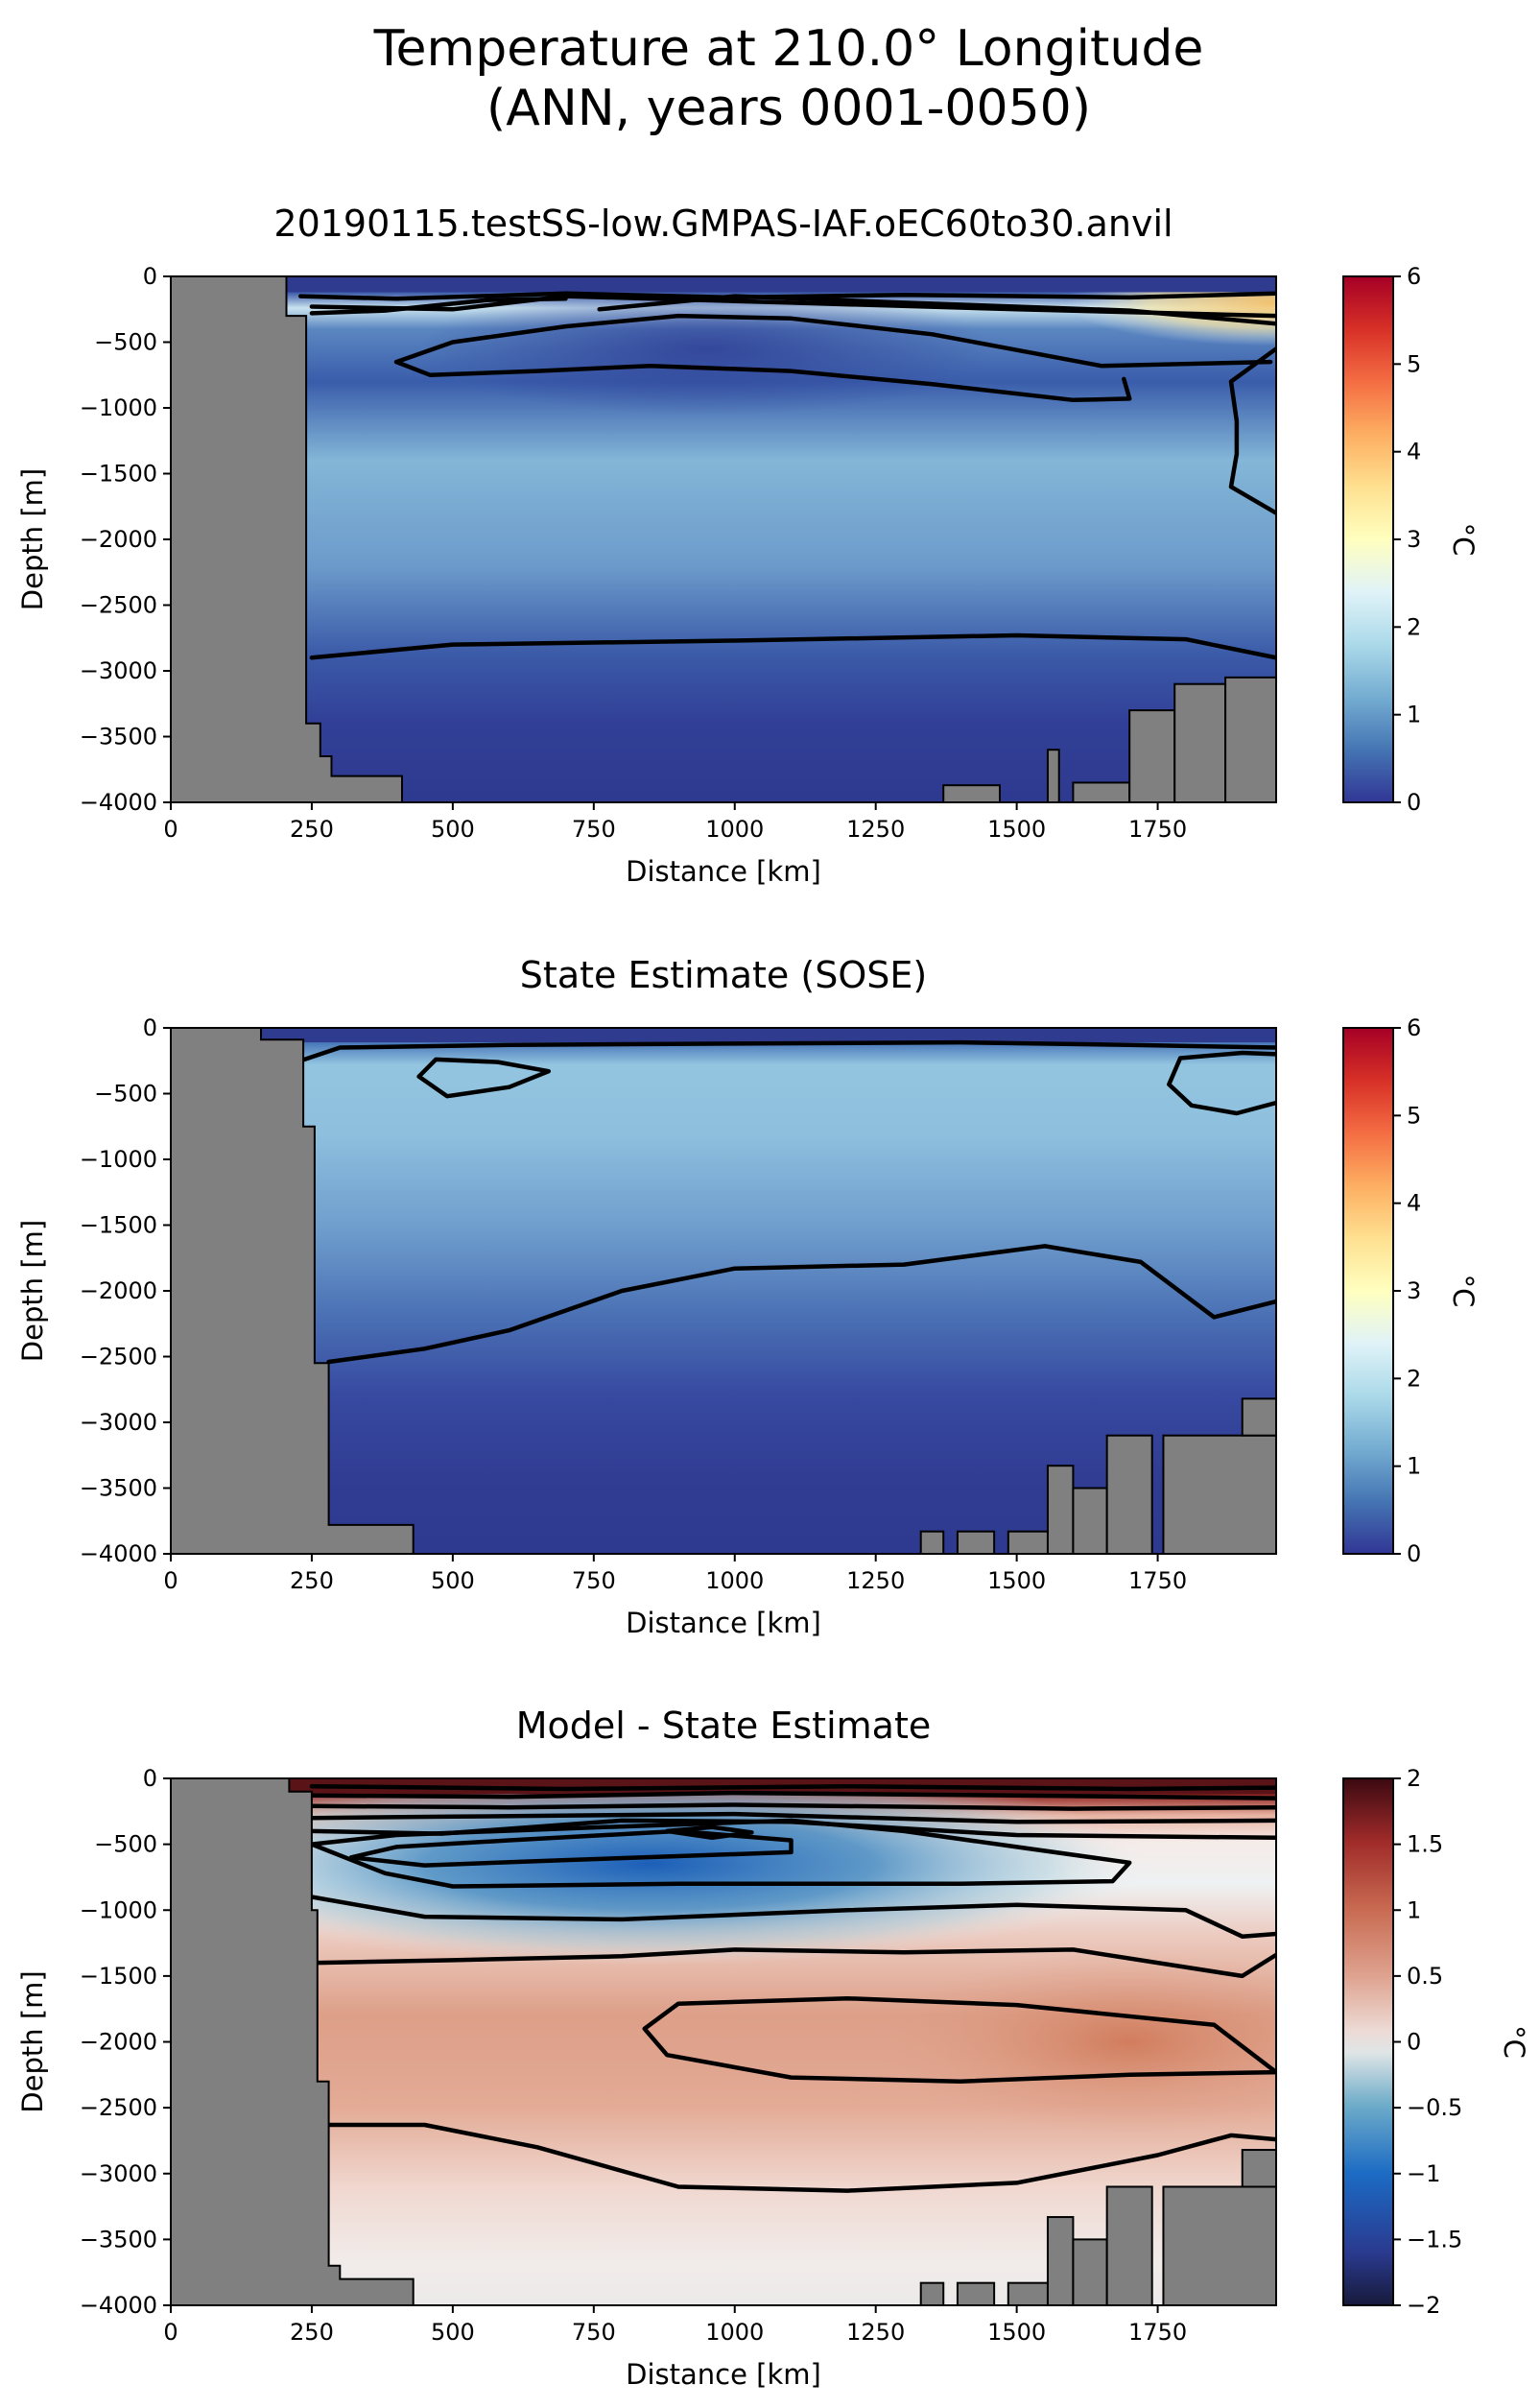 The width and height of the screenshot is (1540, 2408). What do you see at coordinates (788, 49) in the screenshot?
I see `figure-title-line1: Temperature at 210.0° Longitude` at bounding box center [788, 49].